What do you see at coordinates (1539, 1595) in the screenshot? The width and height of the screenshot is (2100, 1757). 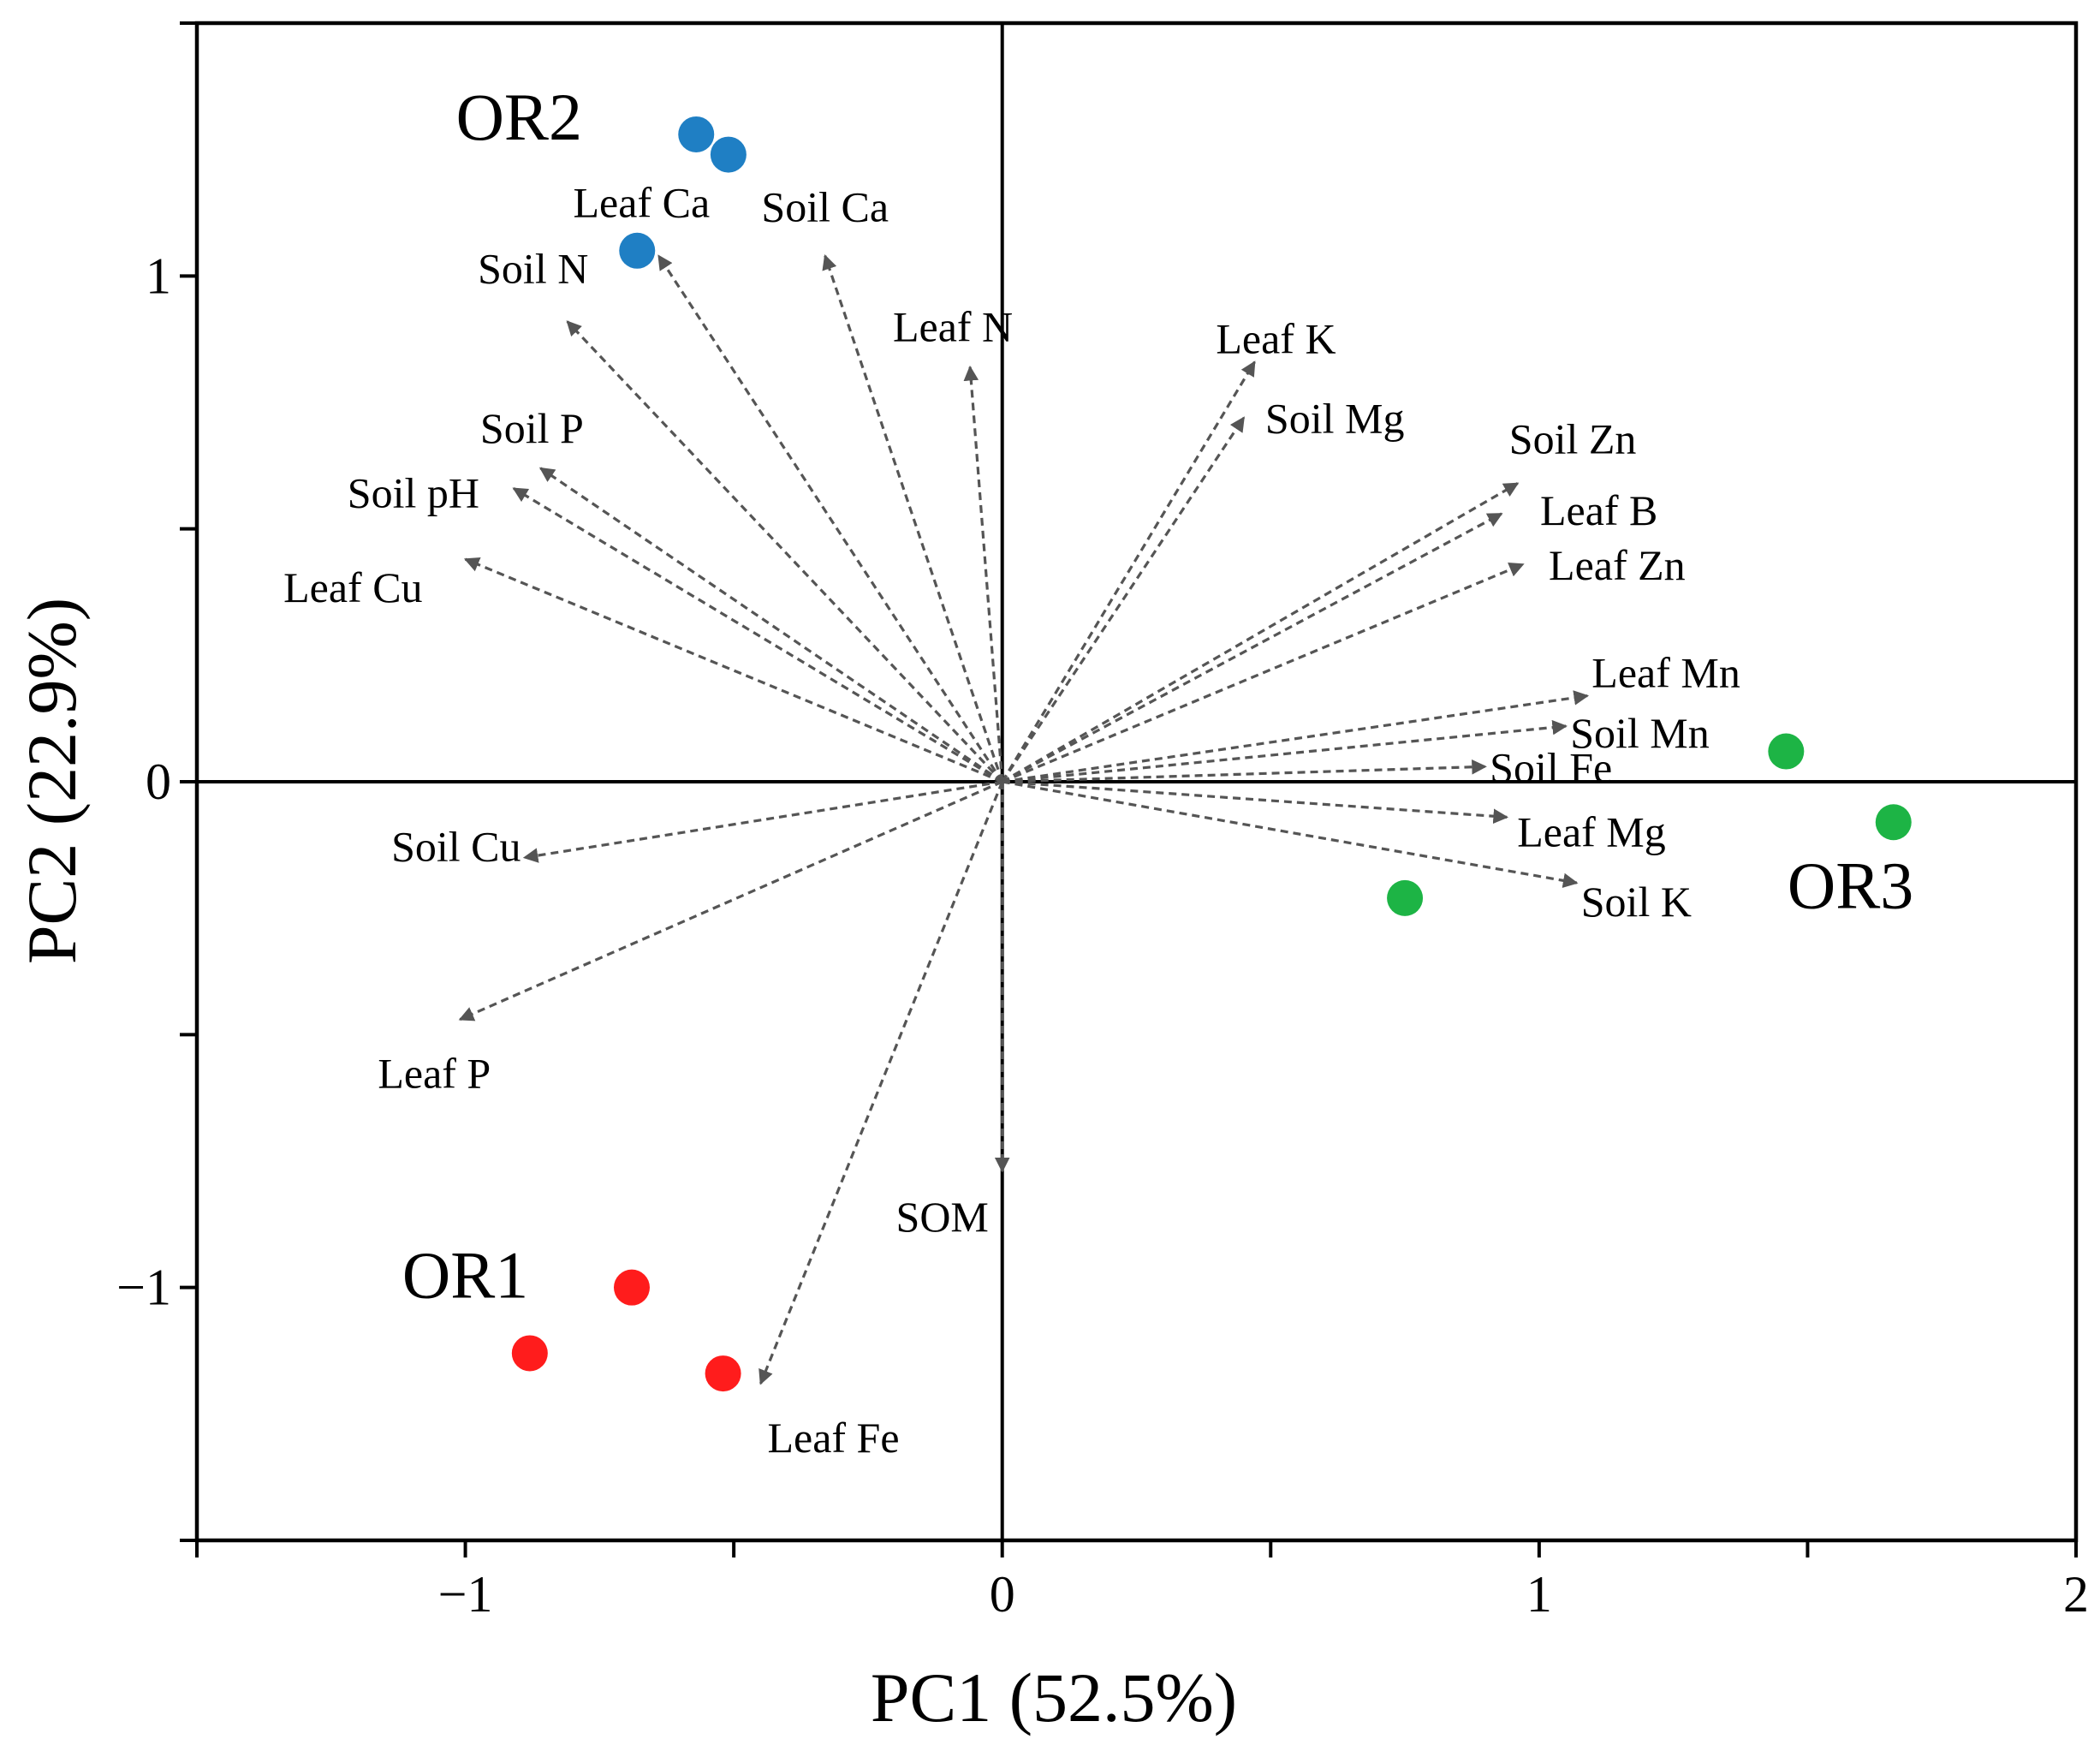 I see `x-tick-label: 1` at bounding box center [1539, 1595].